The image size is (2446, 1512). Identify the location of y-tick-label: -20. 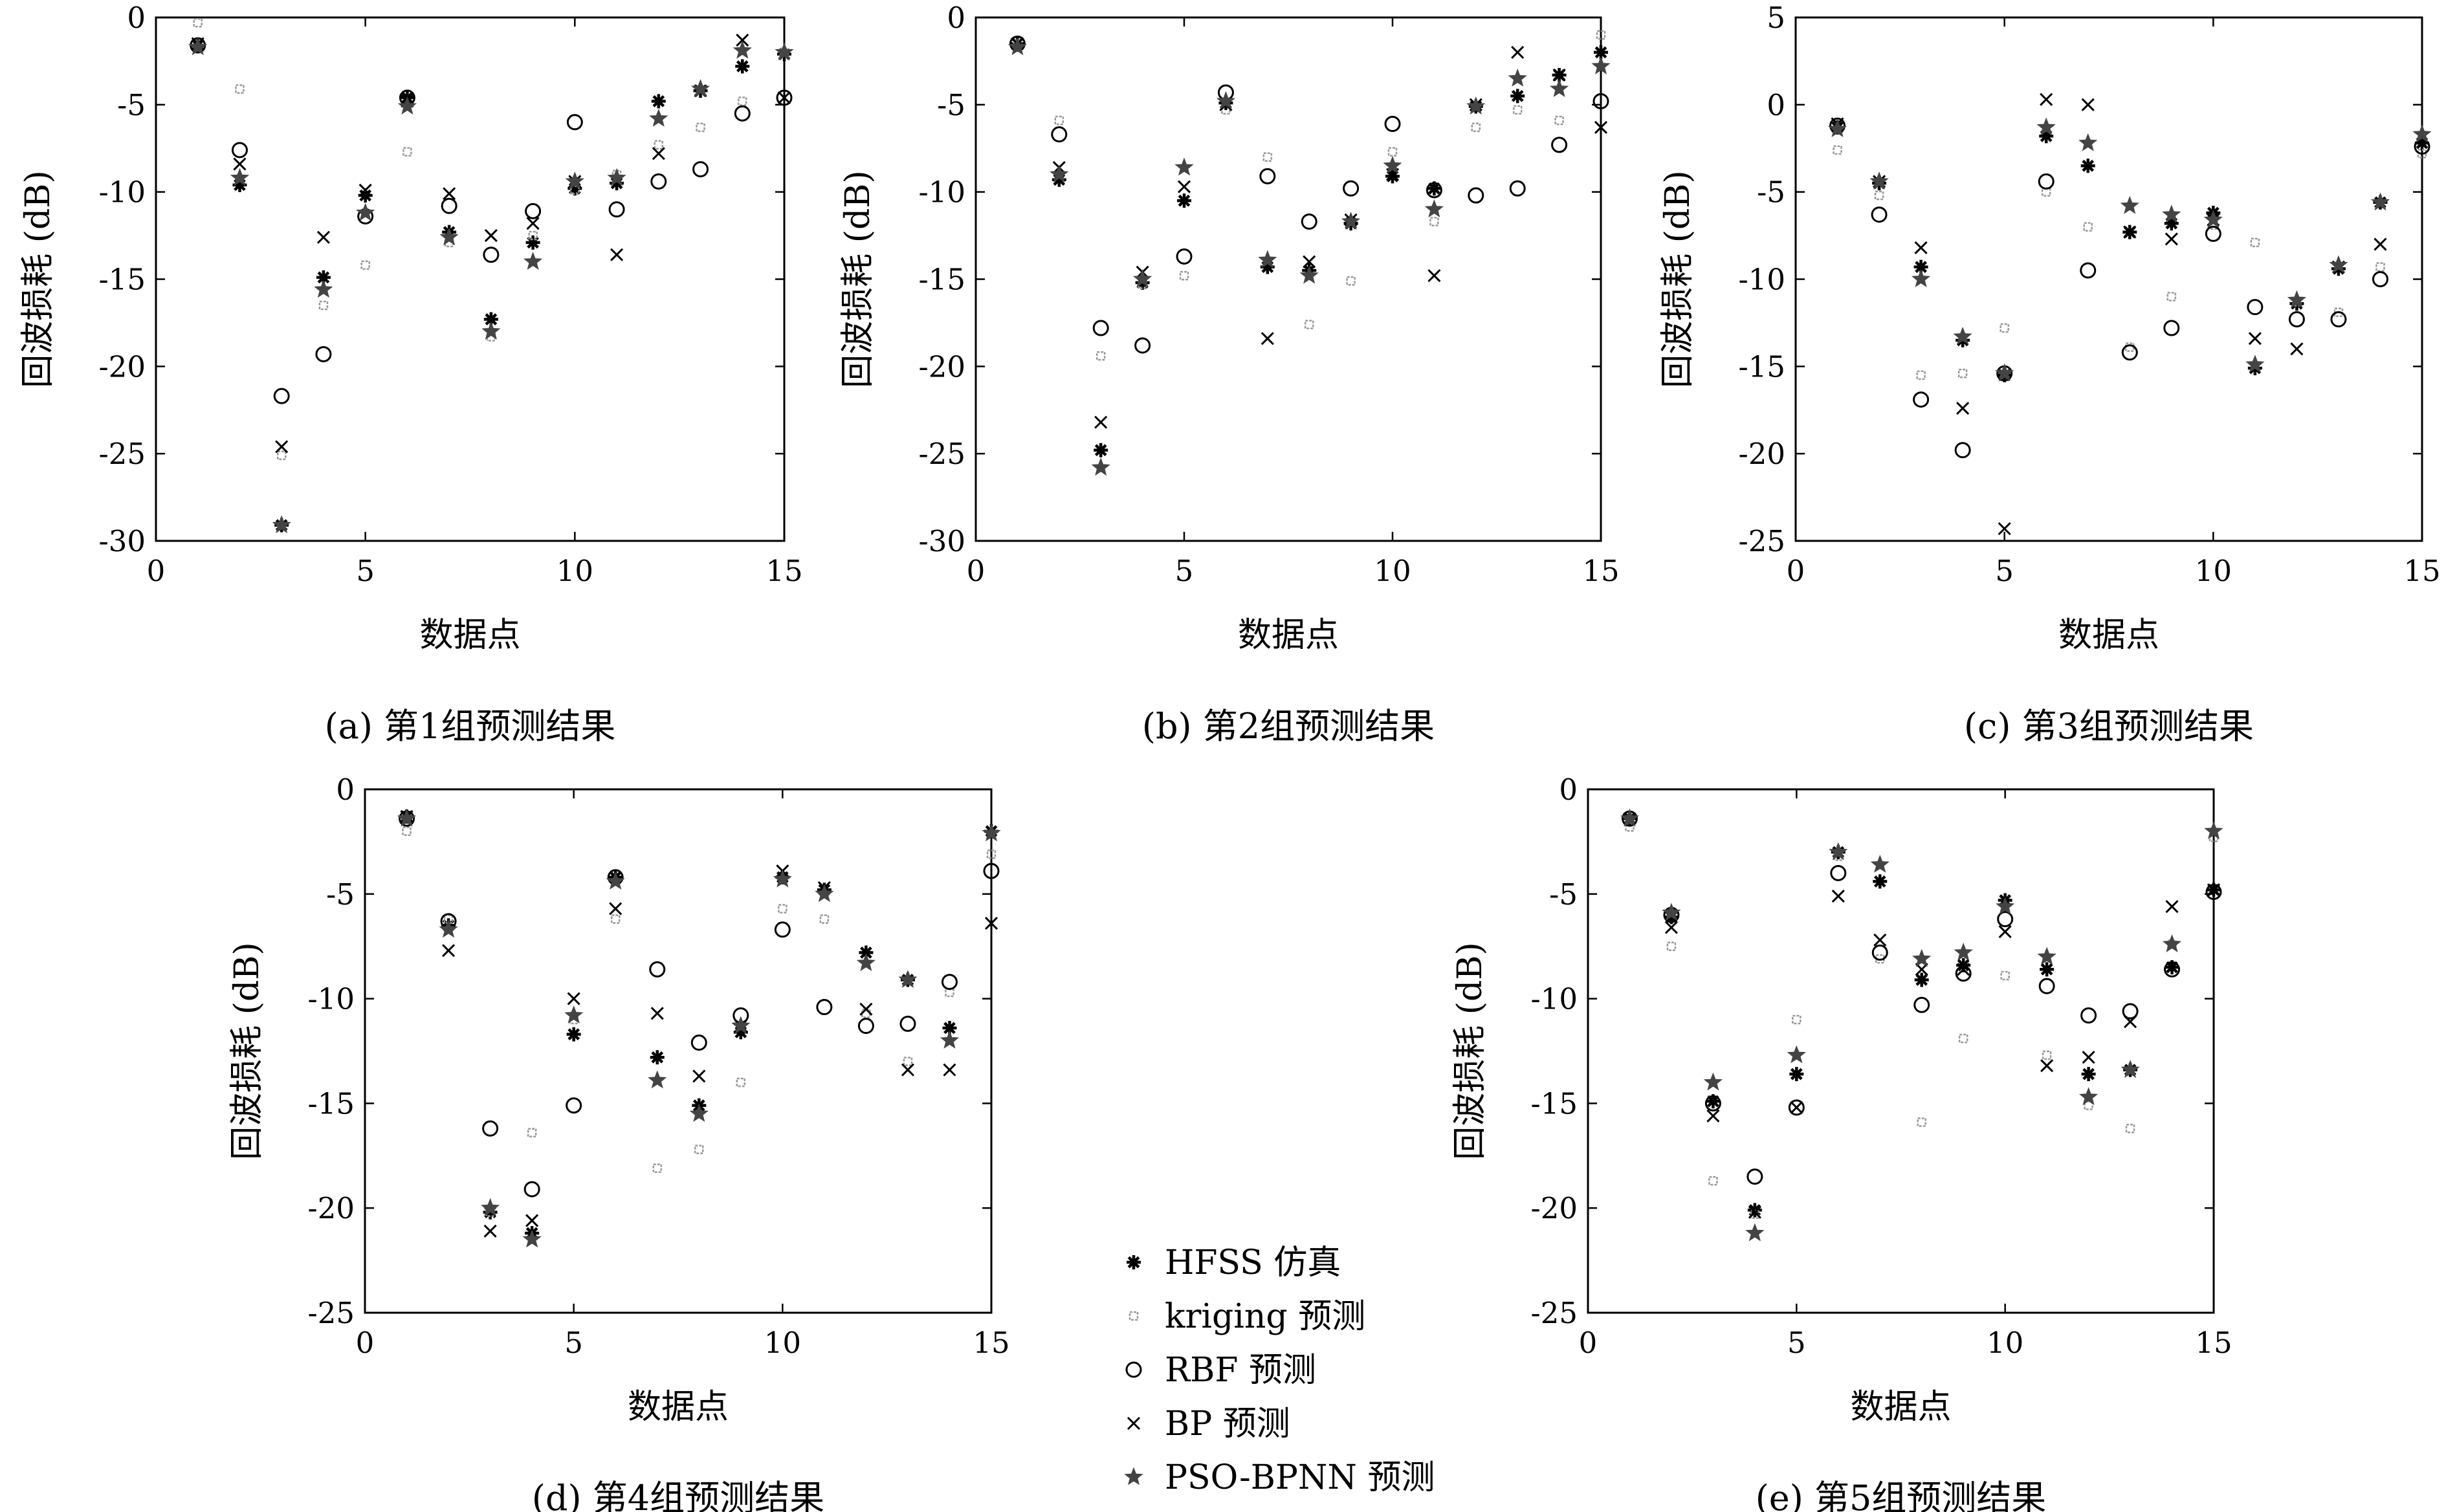
(1762, 454).